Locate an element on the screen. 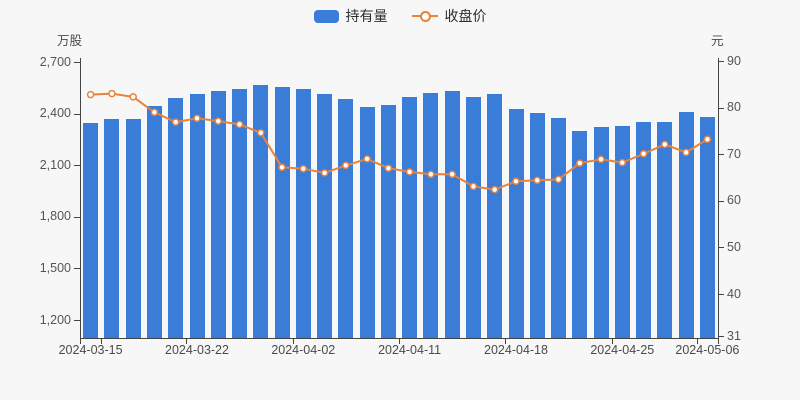 The height and width of the screenshot is (400, 800). bar-series-icon is located at coordinates (326, 16).